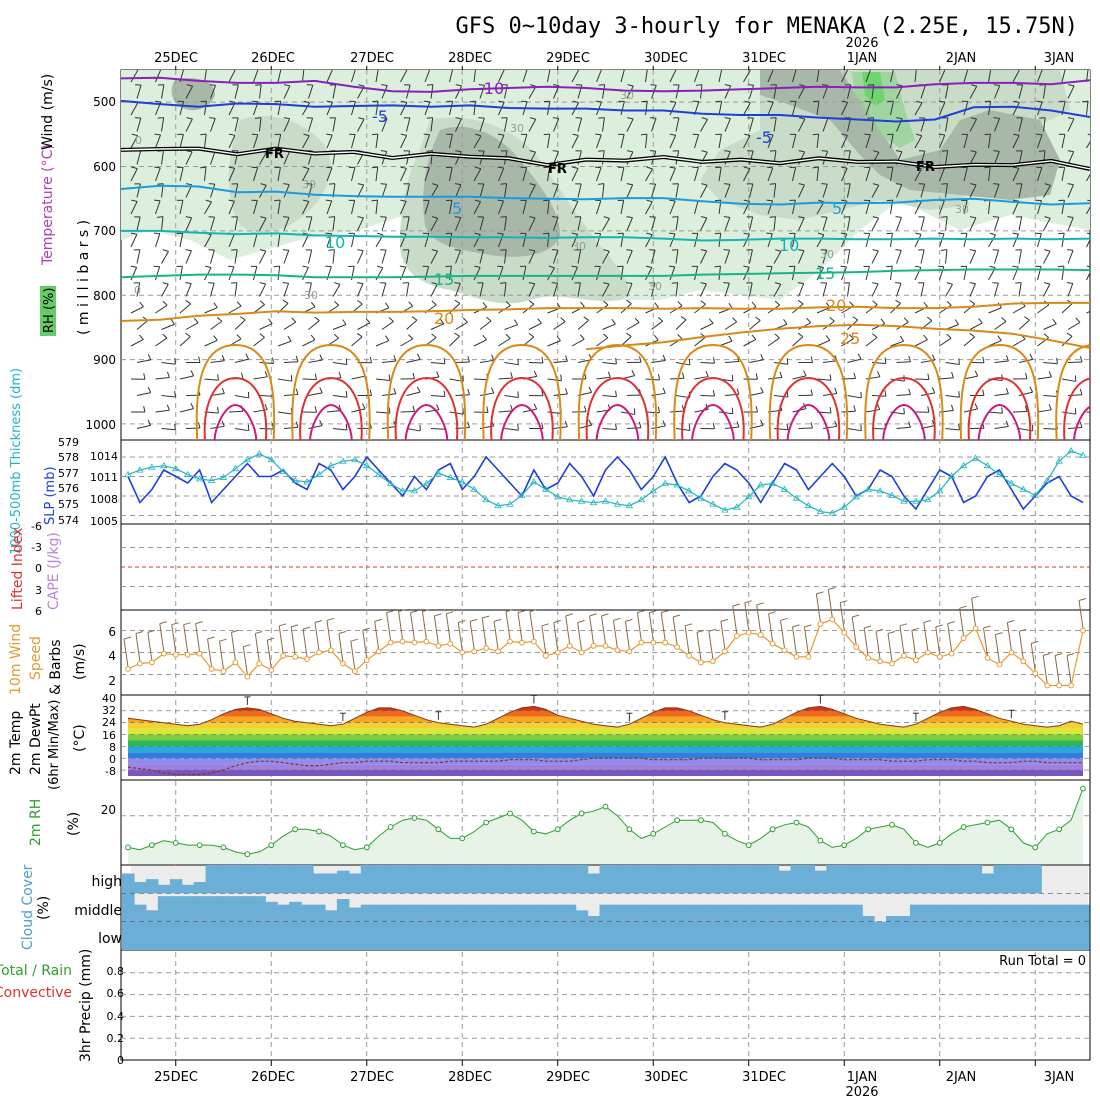  What do you see at coordinates (827, 254) in the screenshot?
I see `contour-label-rh30-f: 30` at bounding box center [827, 254].